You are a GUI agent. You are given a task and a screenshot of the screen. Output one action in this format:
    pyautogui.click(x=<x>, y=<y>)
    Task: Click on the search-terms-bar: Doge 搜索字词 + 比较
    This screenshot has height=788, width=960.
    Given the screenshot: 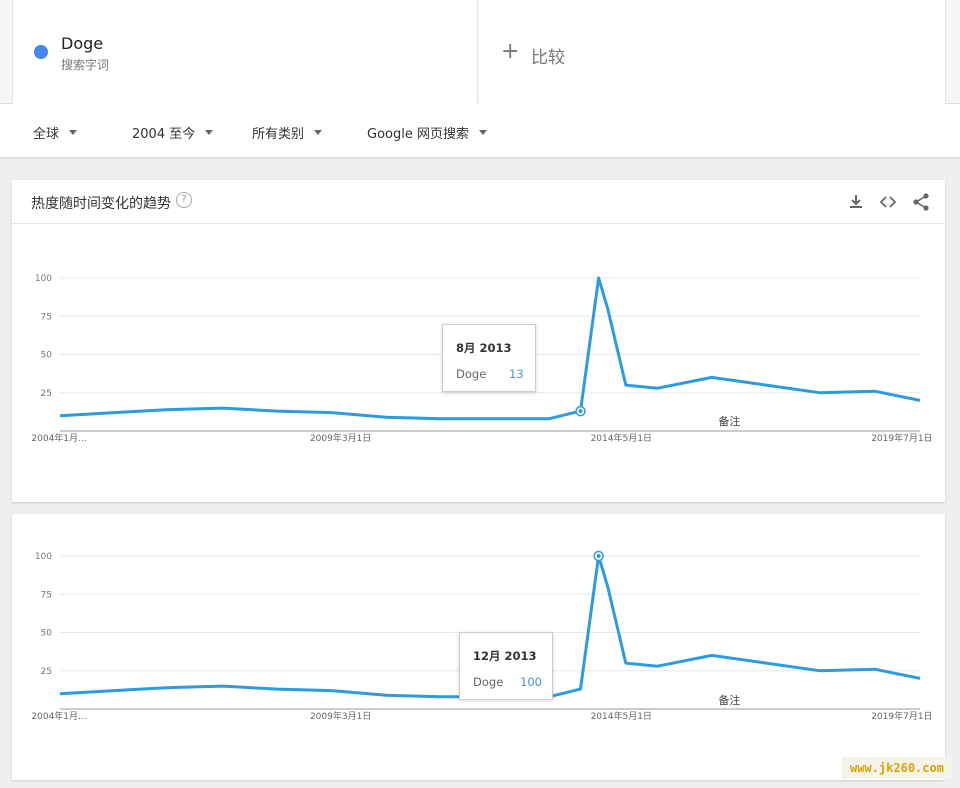 What is the action you would take?
    pyautogui.click(x=480, y=52)
    